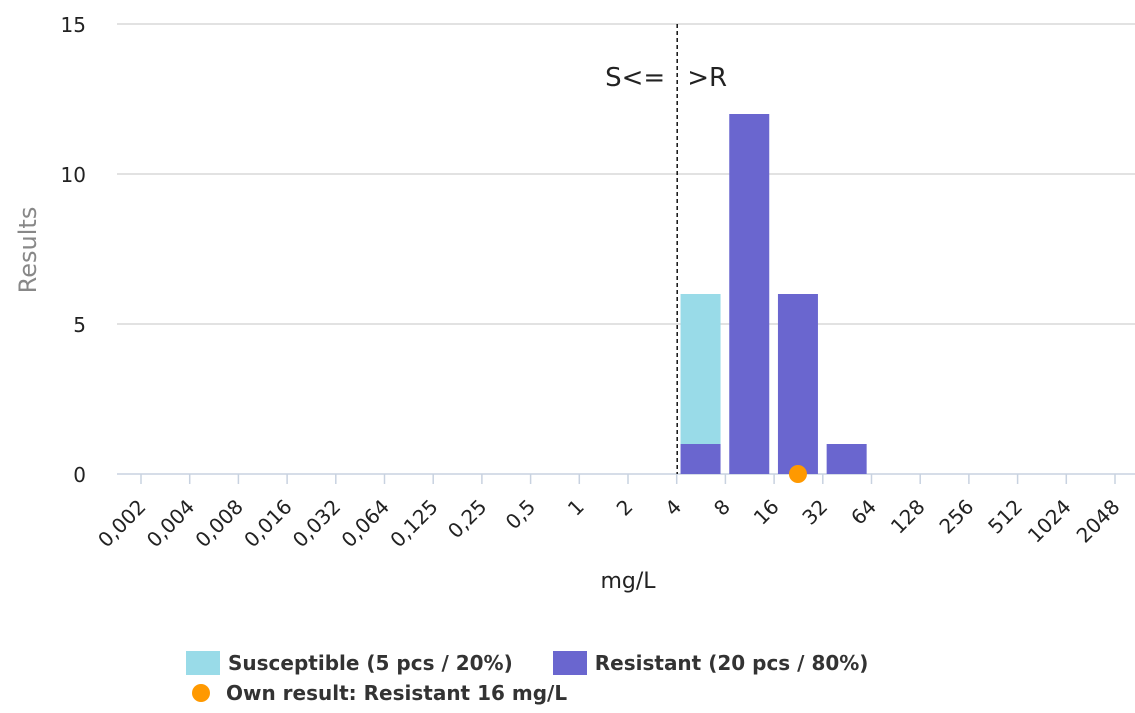 The width and height of the screenshot is (1135, 713). Describe the element at coordinates (1049, 521) in the screenshot. I see `x-tick-label-1024: 1024` at that location.